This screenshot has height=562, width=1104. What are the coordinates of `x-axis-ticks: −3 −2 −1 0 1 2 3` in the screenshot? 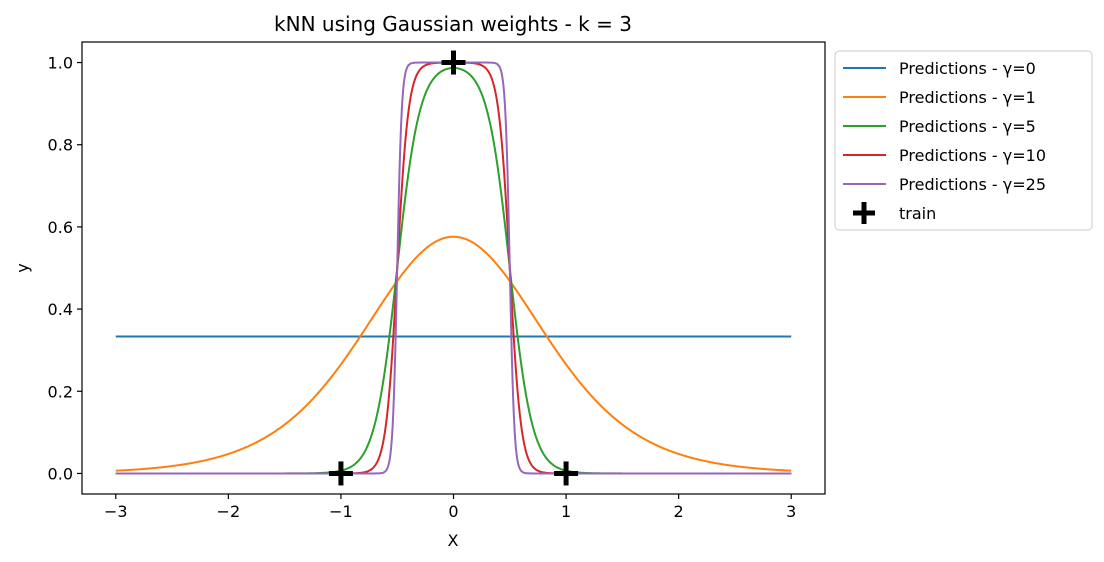 It's located at (450, 507).